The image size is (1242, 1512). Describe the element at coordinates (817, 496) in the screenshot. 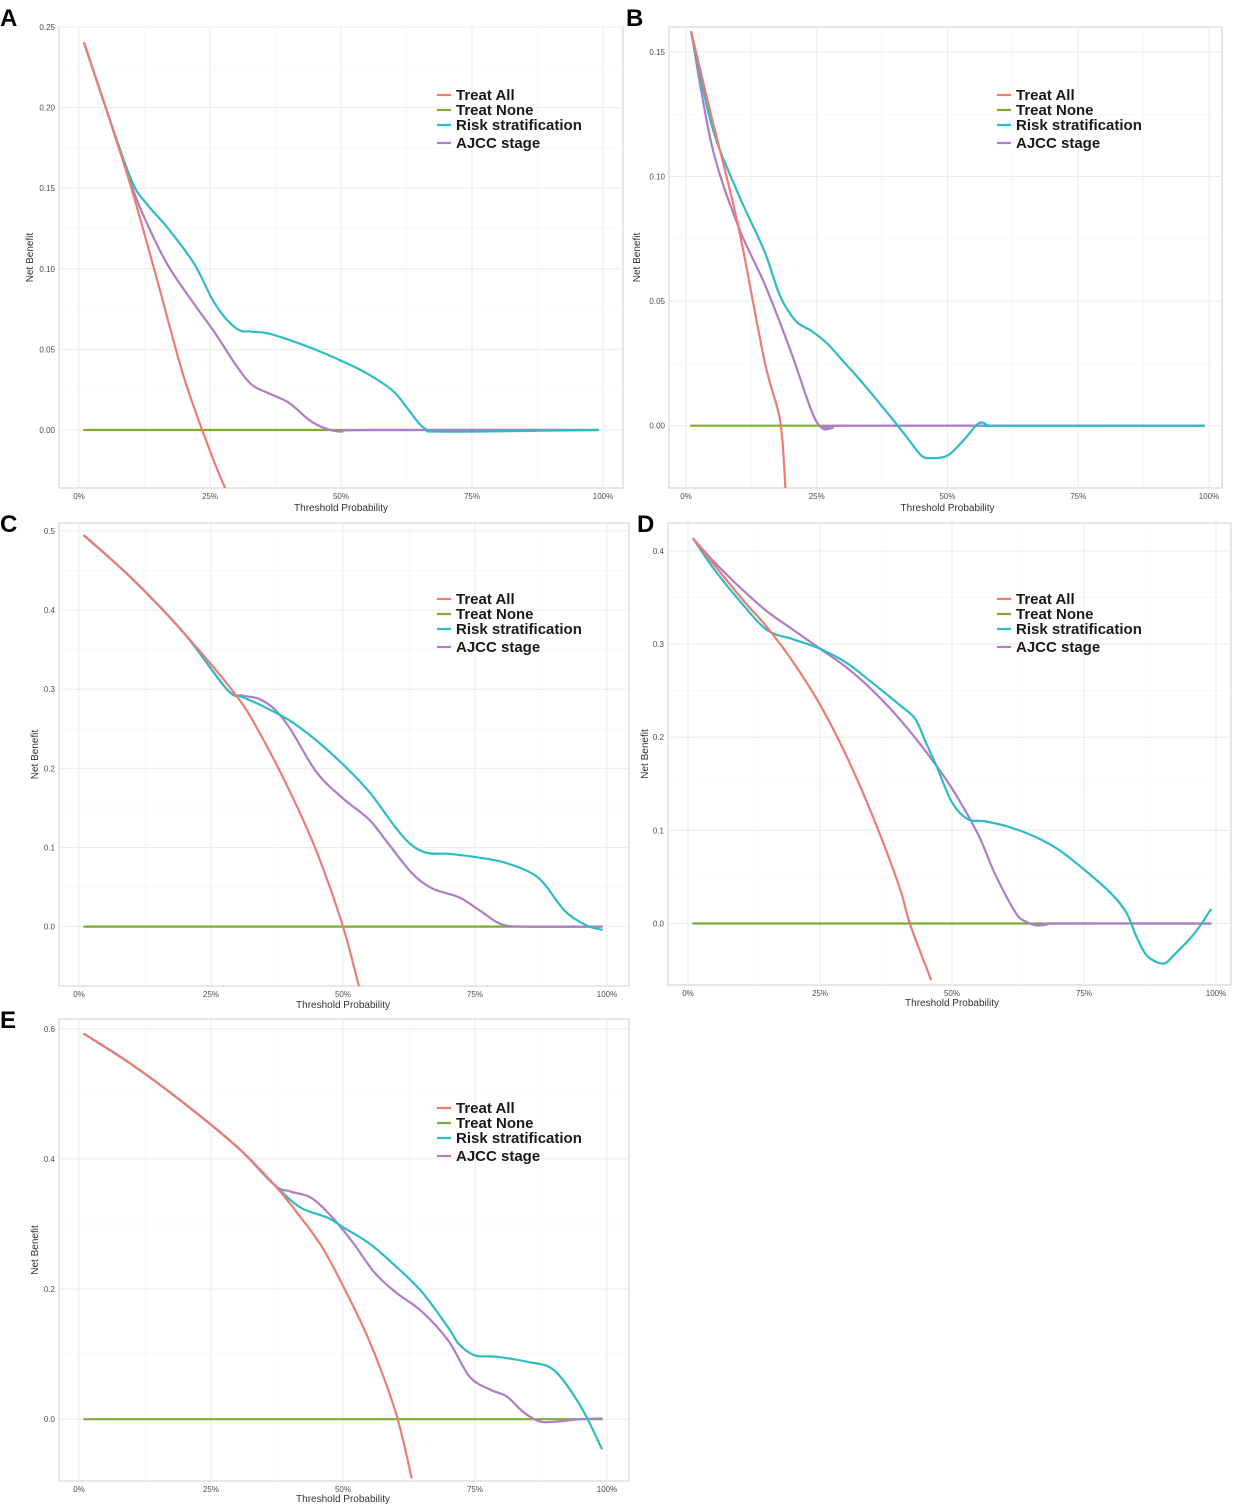

I see `panel-b-x-tick-label: 25%` at that location.